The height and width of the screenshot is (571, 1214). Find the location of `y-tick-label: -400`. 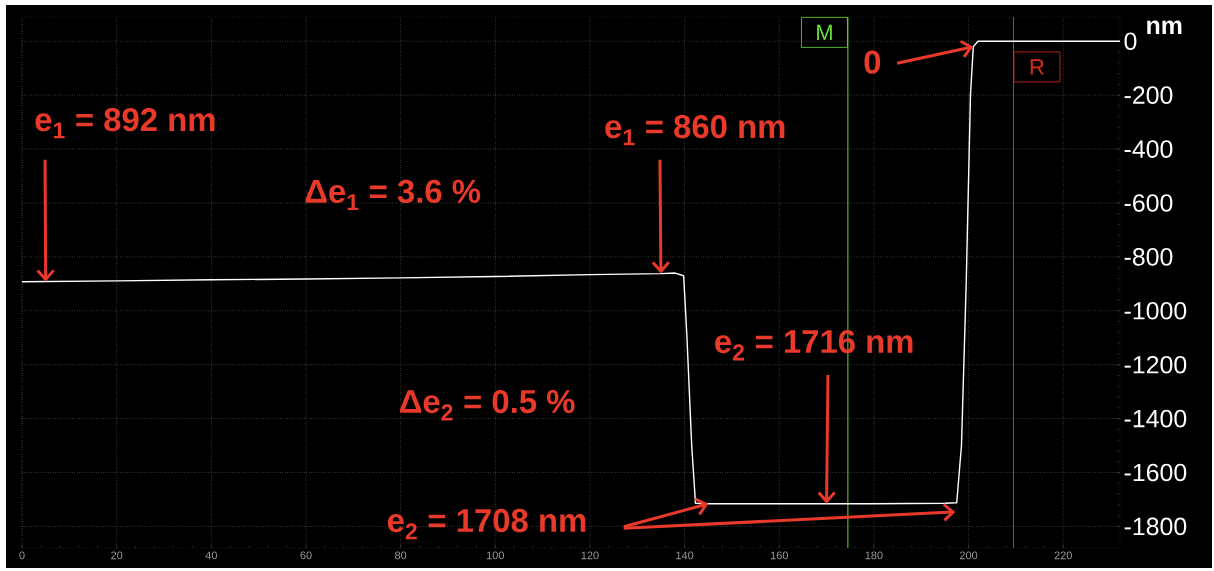

y-tick-label: -400 is located at coordinates (1148, 149).